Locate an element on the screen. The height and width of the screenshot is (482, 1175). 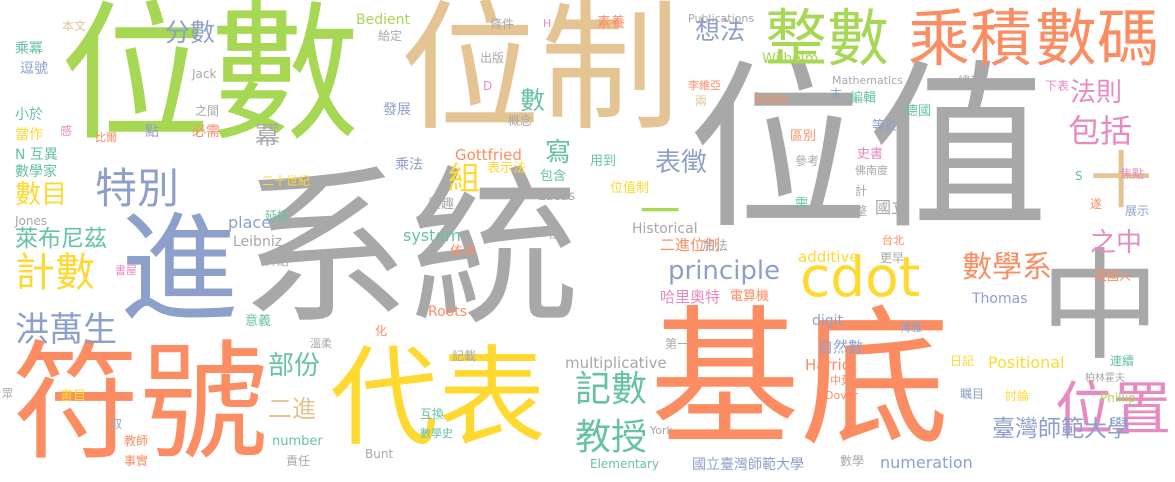
word: 數學 is located at coordinates (852, 461).